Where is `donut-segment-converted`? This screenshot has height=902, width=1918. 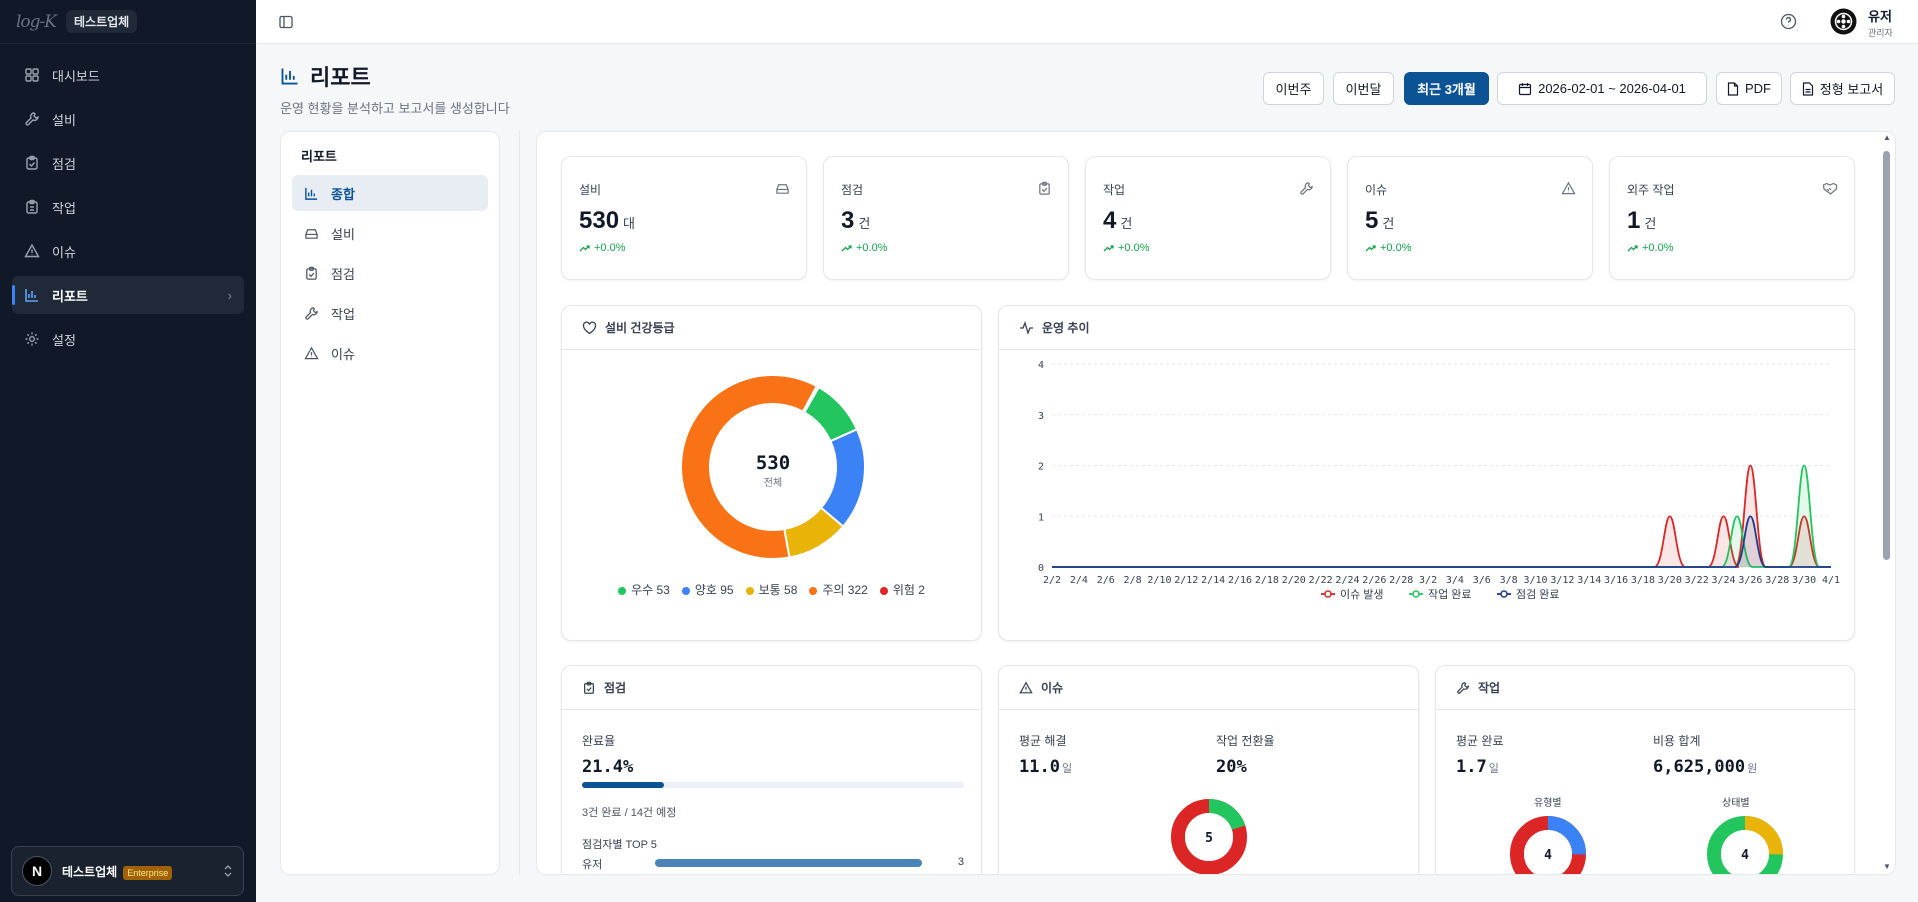
donut-segment-converted is located at coordinates (1209, 836).